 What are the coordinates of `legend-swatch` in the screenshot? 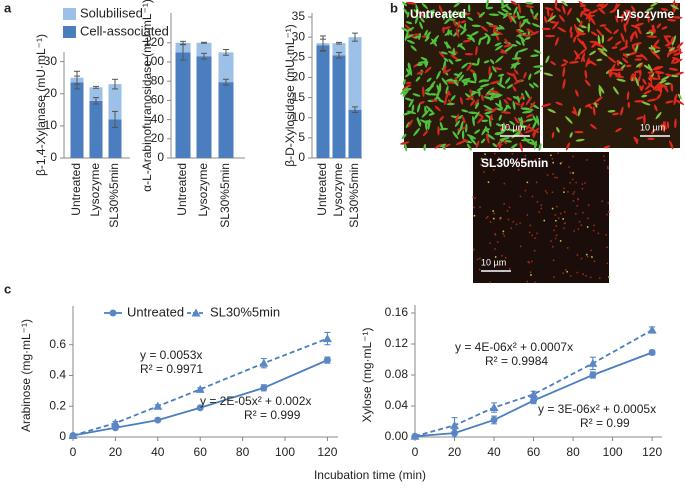 It's located at (69, 14).